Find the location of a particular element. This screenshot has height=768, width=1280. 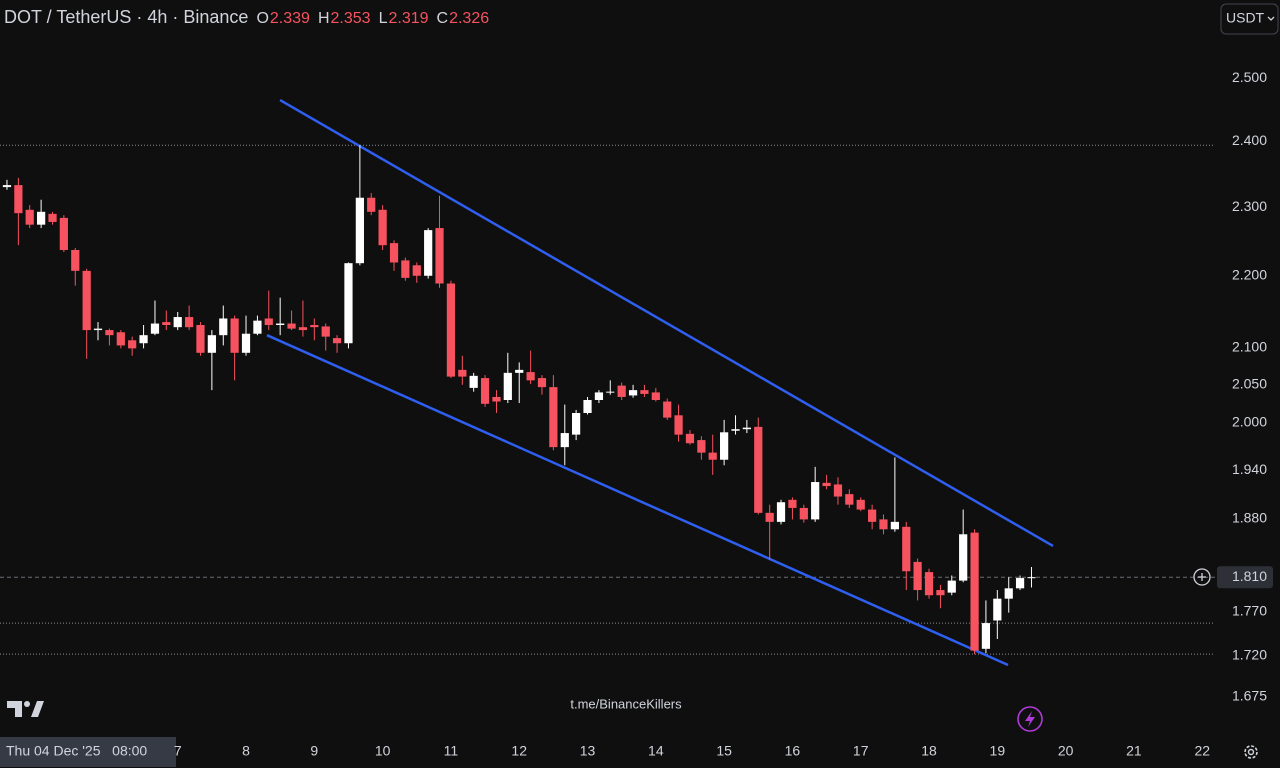

currency-button: USDT is located at coordinates (1249, 19).